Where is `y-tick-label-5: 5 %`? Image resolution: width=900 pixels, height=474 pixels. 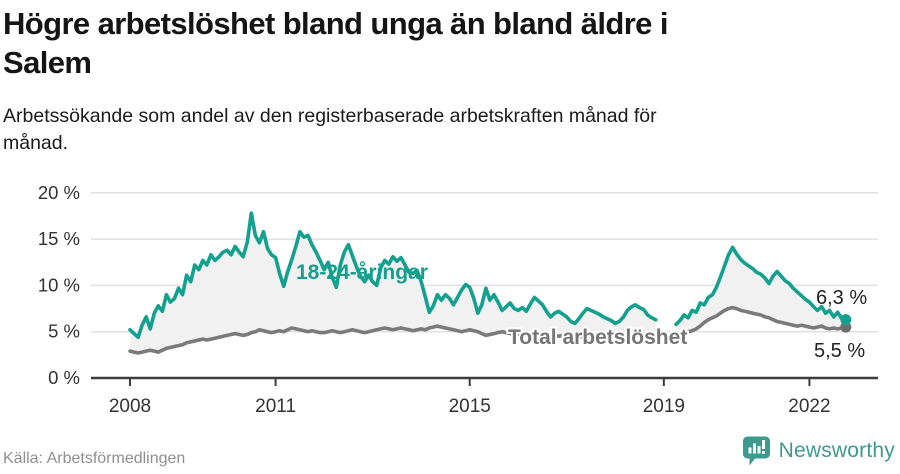
y-tick-label-5: 5 % is located at coordinates (64, 331).